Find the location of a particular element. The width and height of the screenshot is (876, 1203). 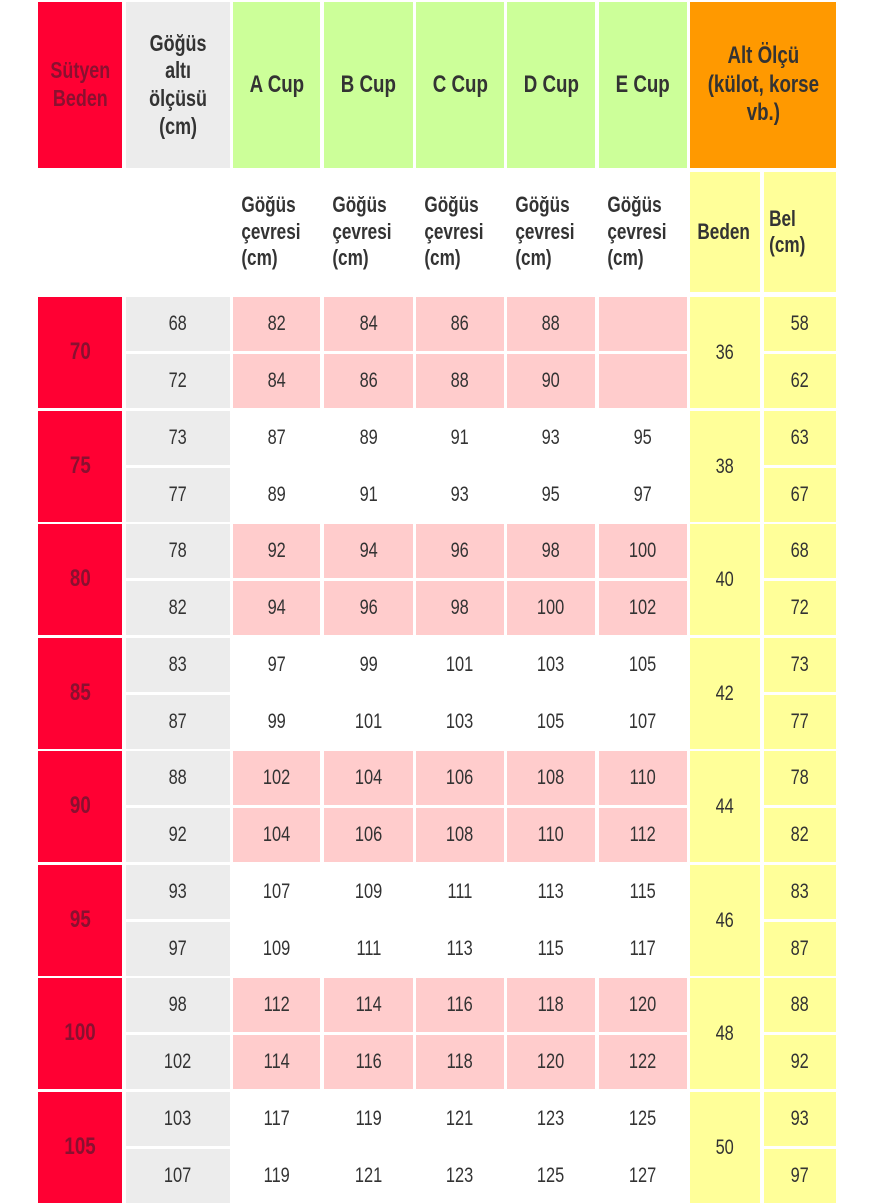

bust-cell-b: 109 is located at coordinates (368, 892).